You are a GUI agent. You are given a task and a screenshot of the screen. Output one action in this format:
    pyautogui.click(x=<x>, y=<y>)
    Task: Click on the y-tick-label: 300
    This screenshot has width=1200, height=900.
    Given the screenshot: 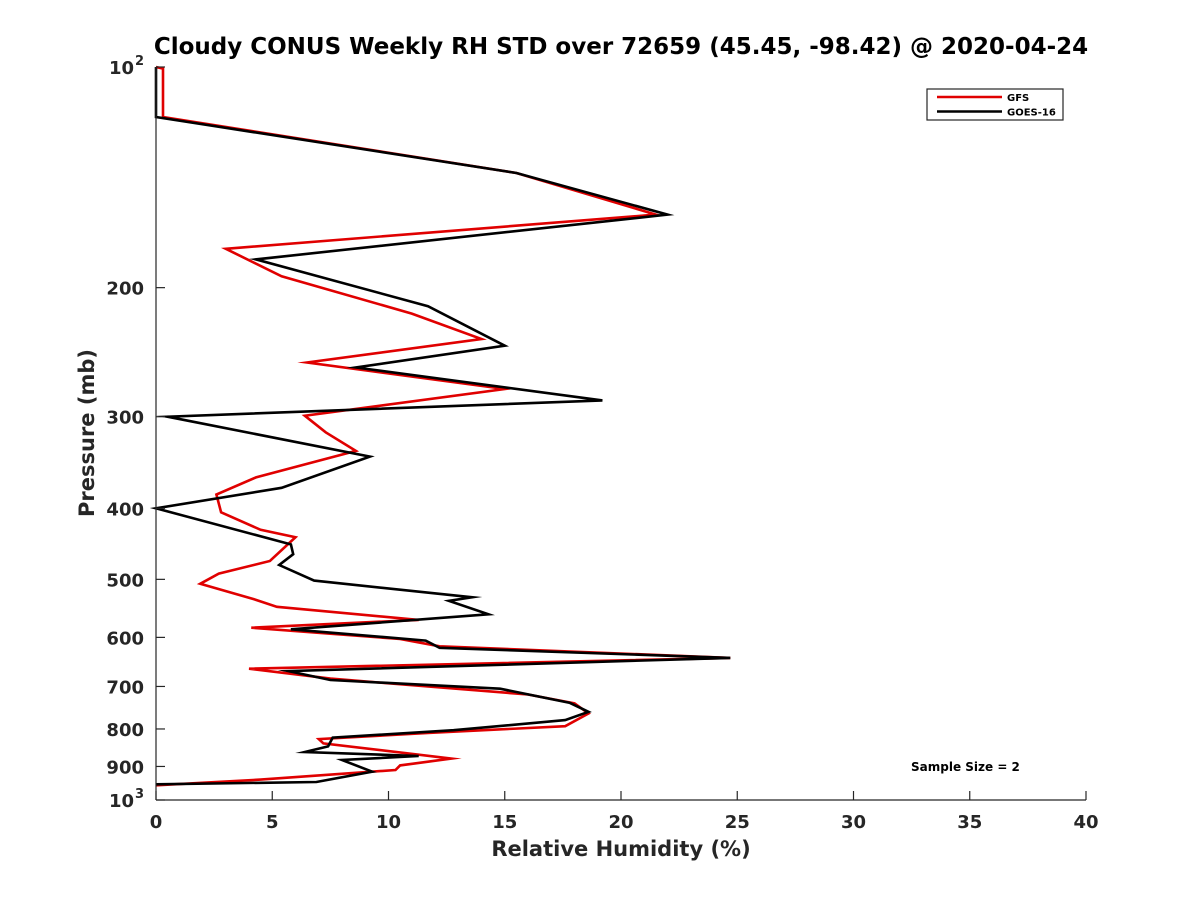 What is the action you would take?
    pyautogui.click(x=125, y=418)
    